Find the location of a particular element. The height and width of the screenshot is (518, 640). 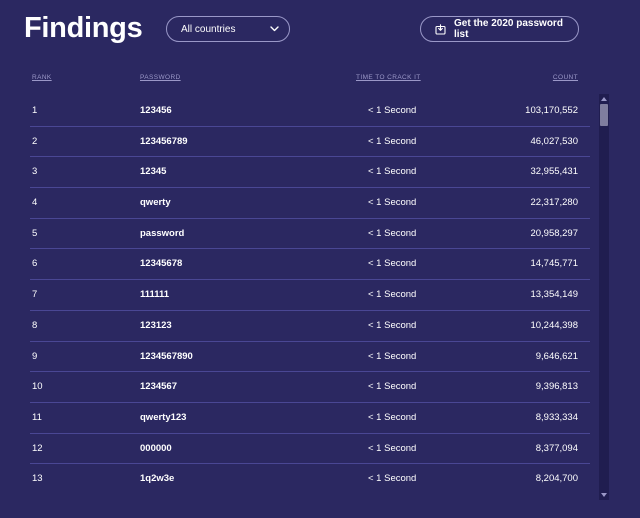

table-row: 8 123123 < 1 Second 10,244,398 is located at coordinates (310, 326).